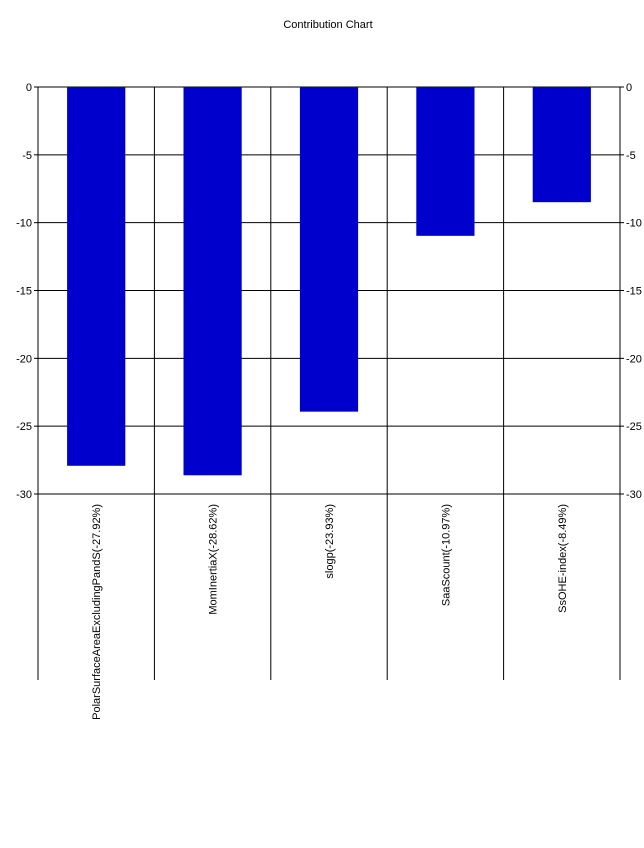  What do you see at coordinates (24, 427) in the screenshot?
I see `y-tick-left-5: -25` at bounding box center [24, 427].